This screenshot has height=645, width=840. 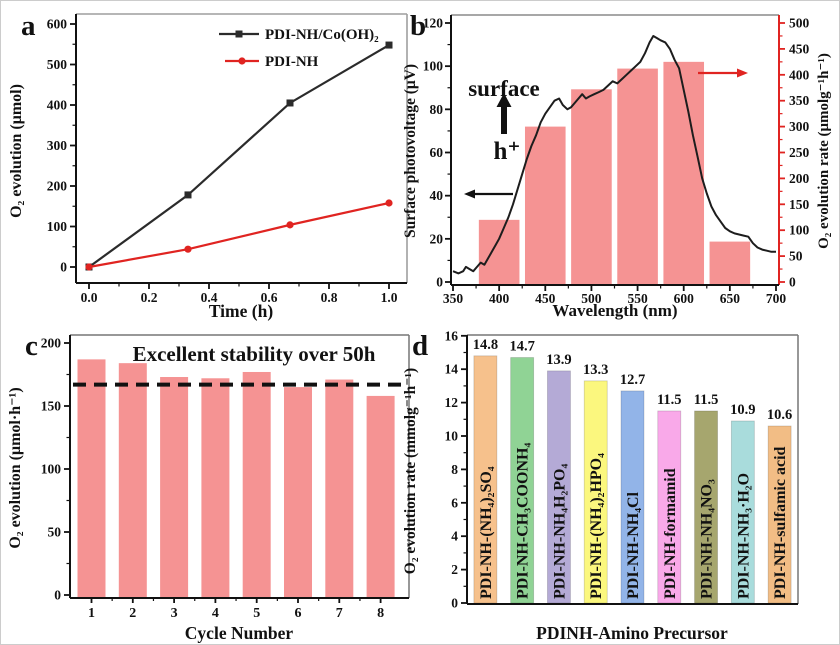 What do you see at coordinates (743, 536) in the screenshot?
I see `bar-category-label: PDI-NH-NH₃·H₂O` at bounding box center [743, 536].